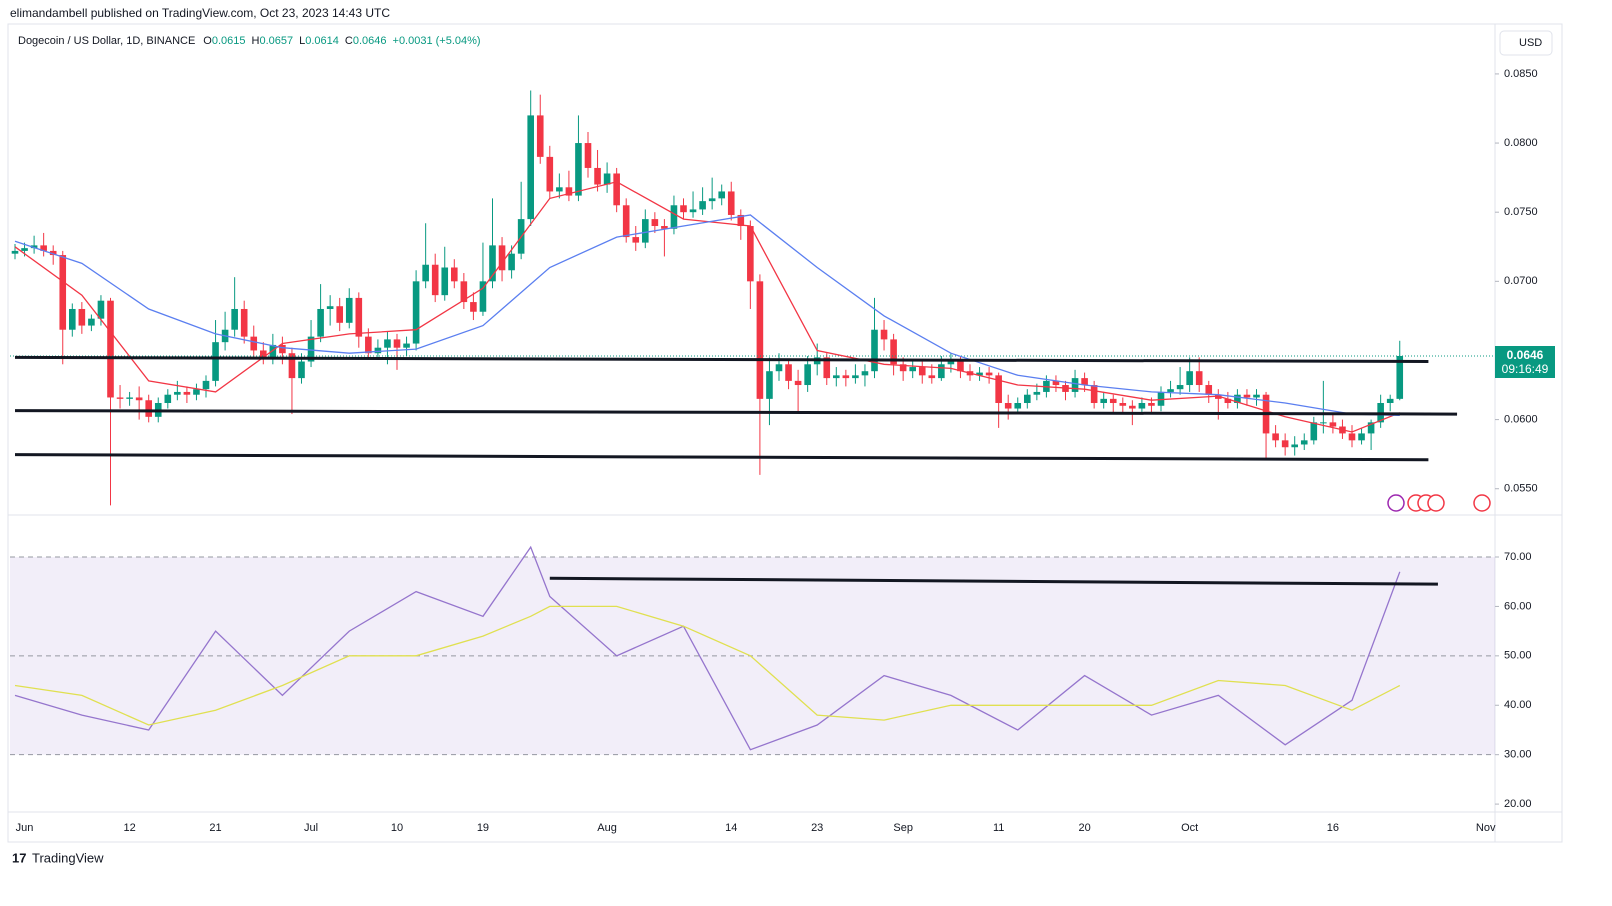  Describe the element at coordinates (1518, 804) in the screenshot. I see `y-tick-label: 20.00` at that location.